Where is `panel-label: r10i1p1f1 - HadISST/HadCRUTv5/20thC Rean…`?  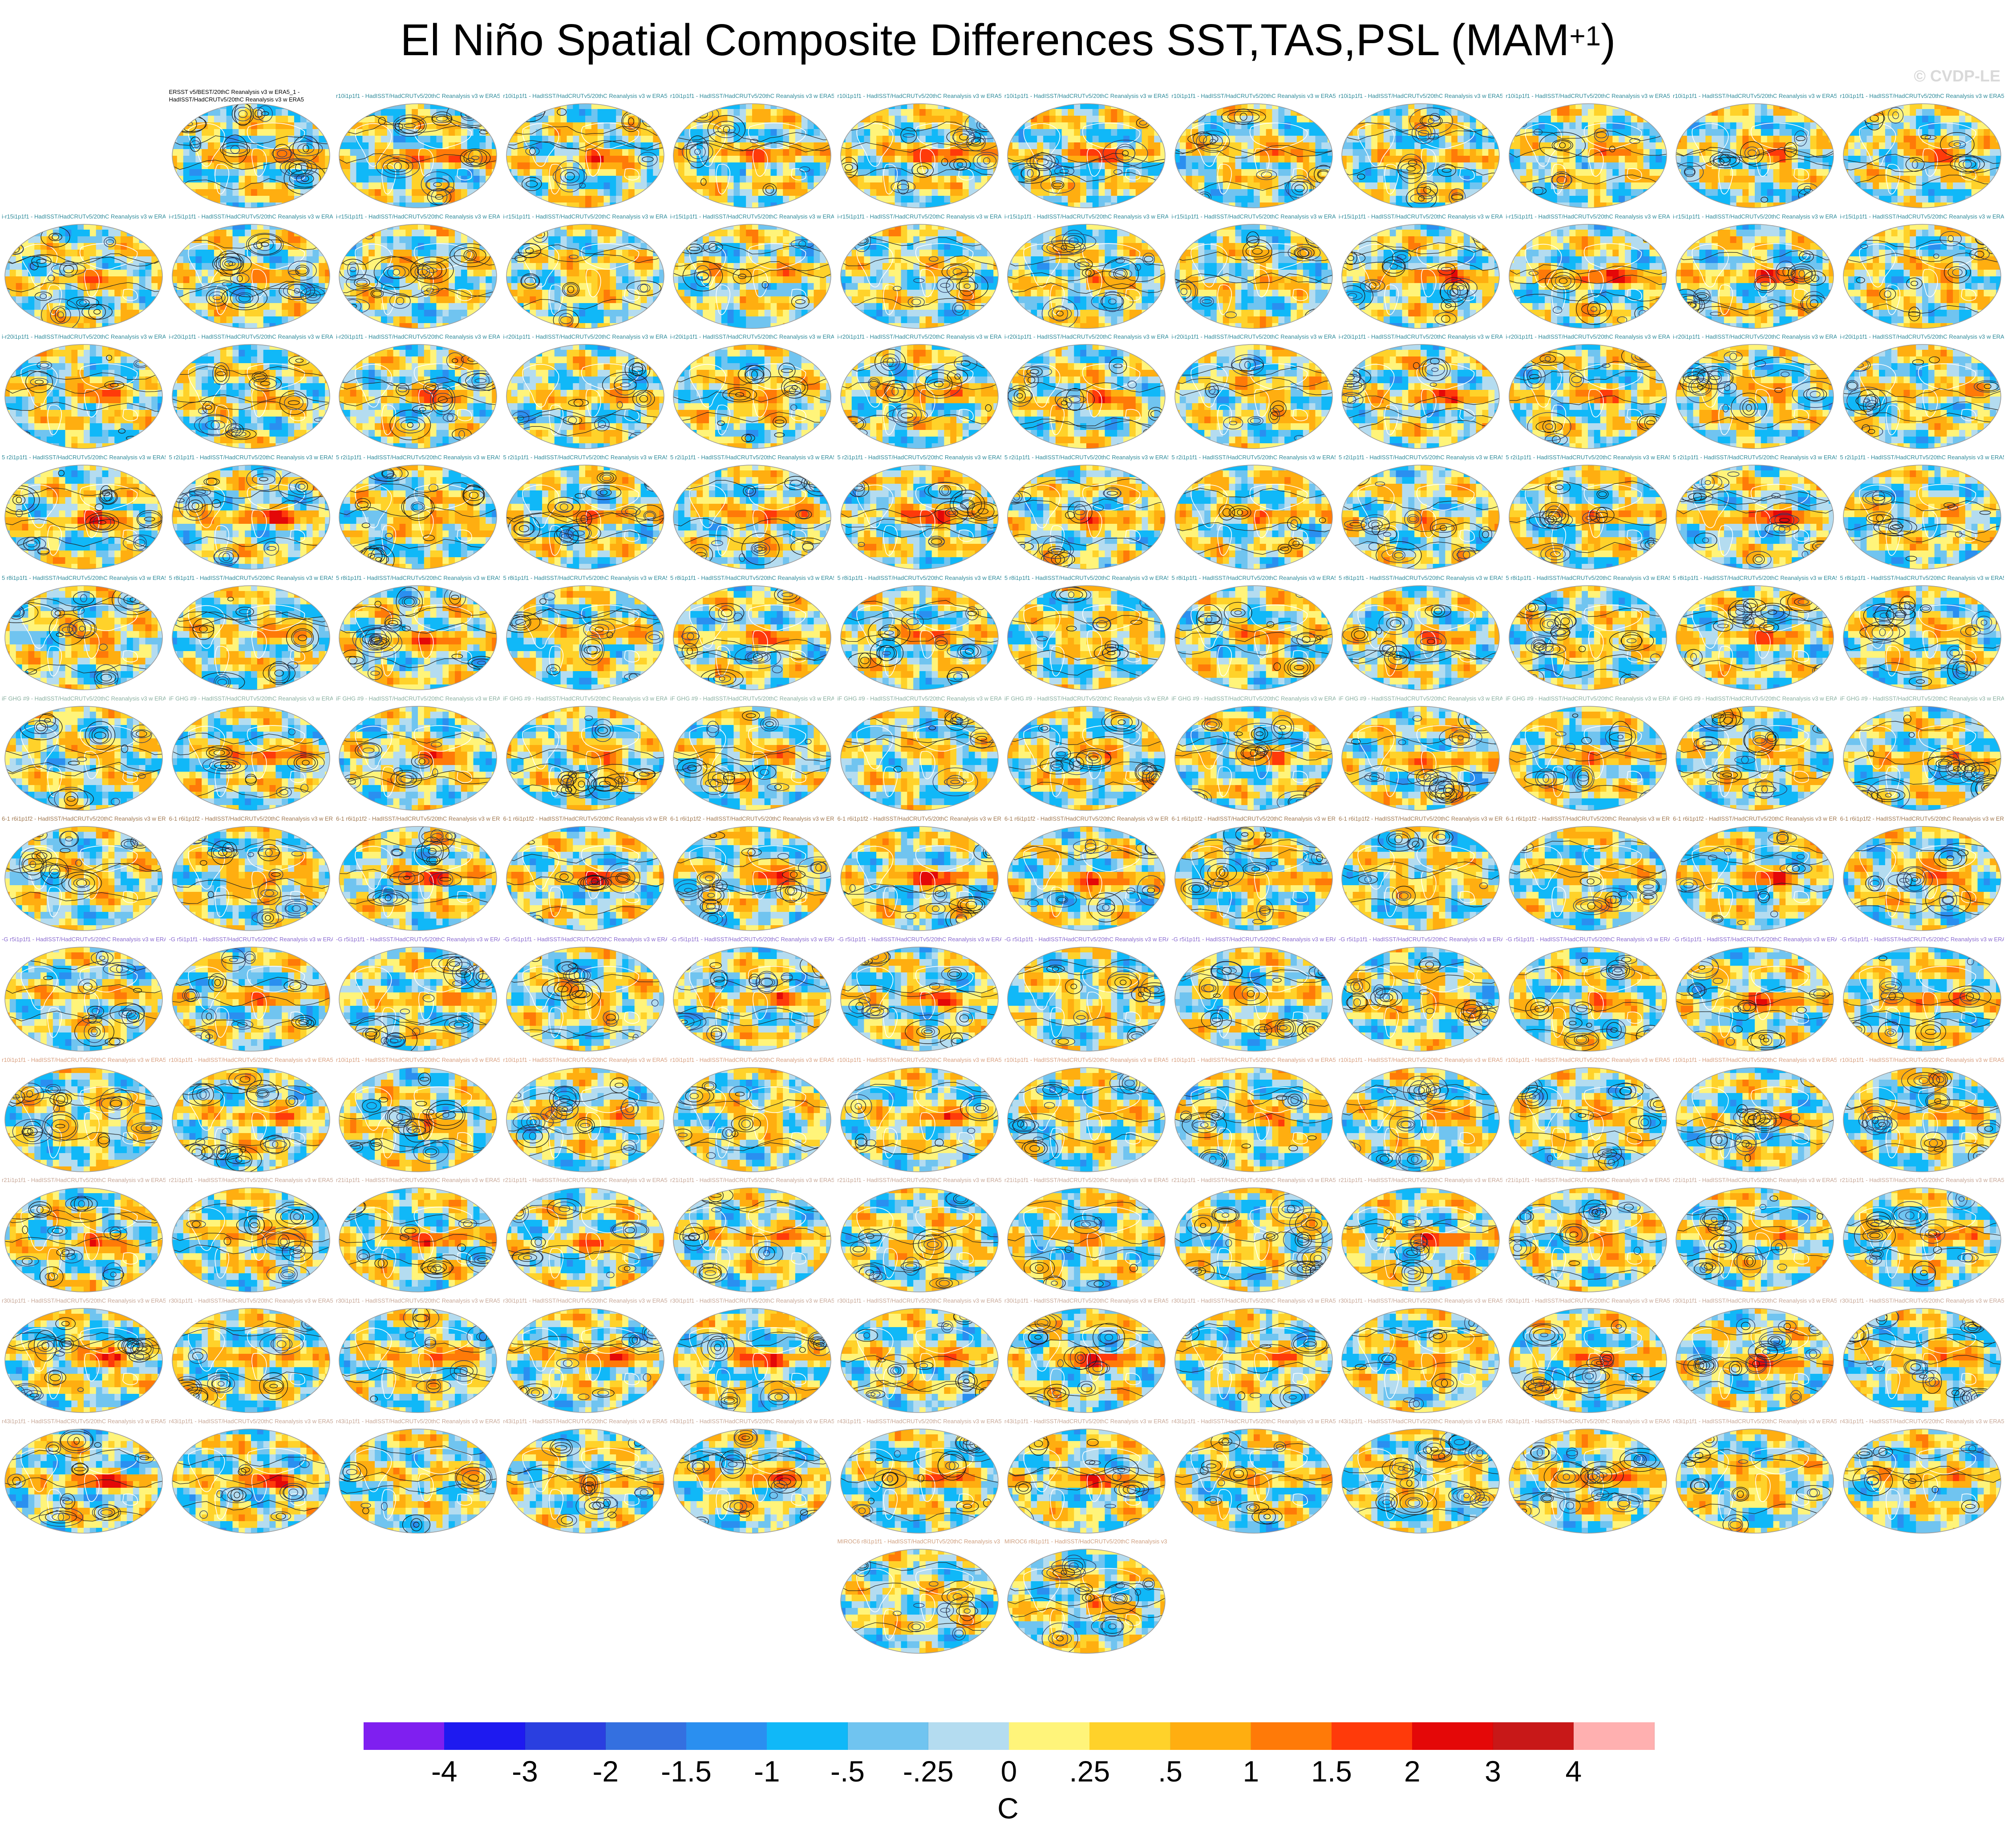 panel-label: r10i1p1f1 - HadISST/HadCRUTv5/20thC Rean… is located at coordinates (1922, 96).